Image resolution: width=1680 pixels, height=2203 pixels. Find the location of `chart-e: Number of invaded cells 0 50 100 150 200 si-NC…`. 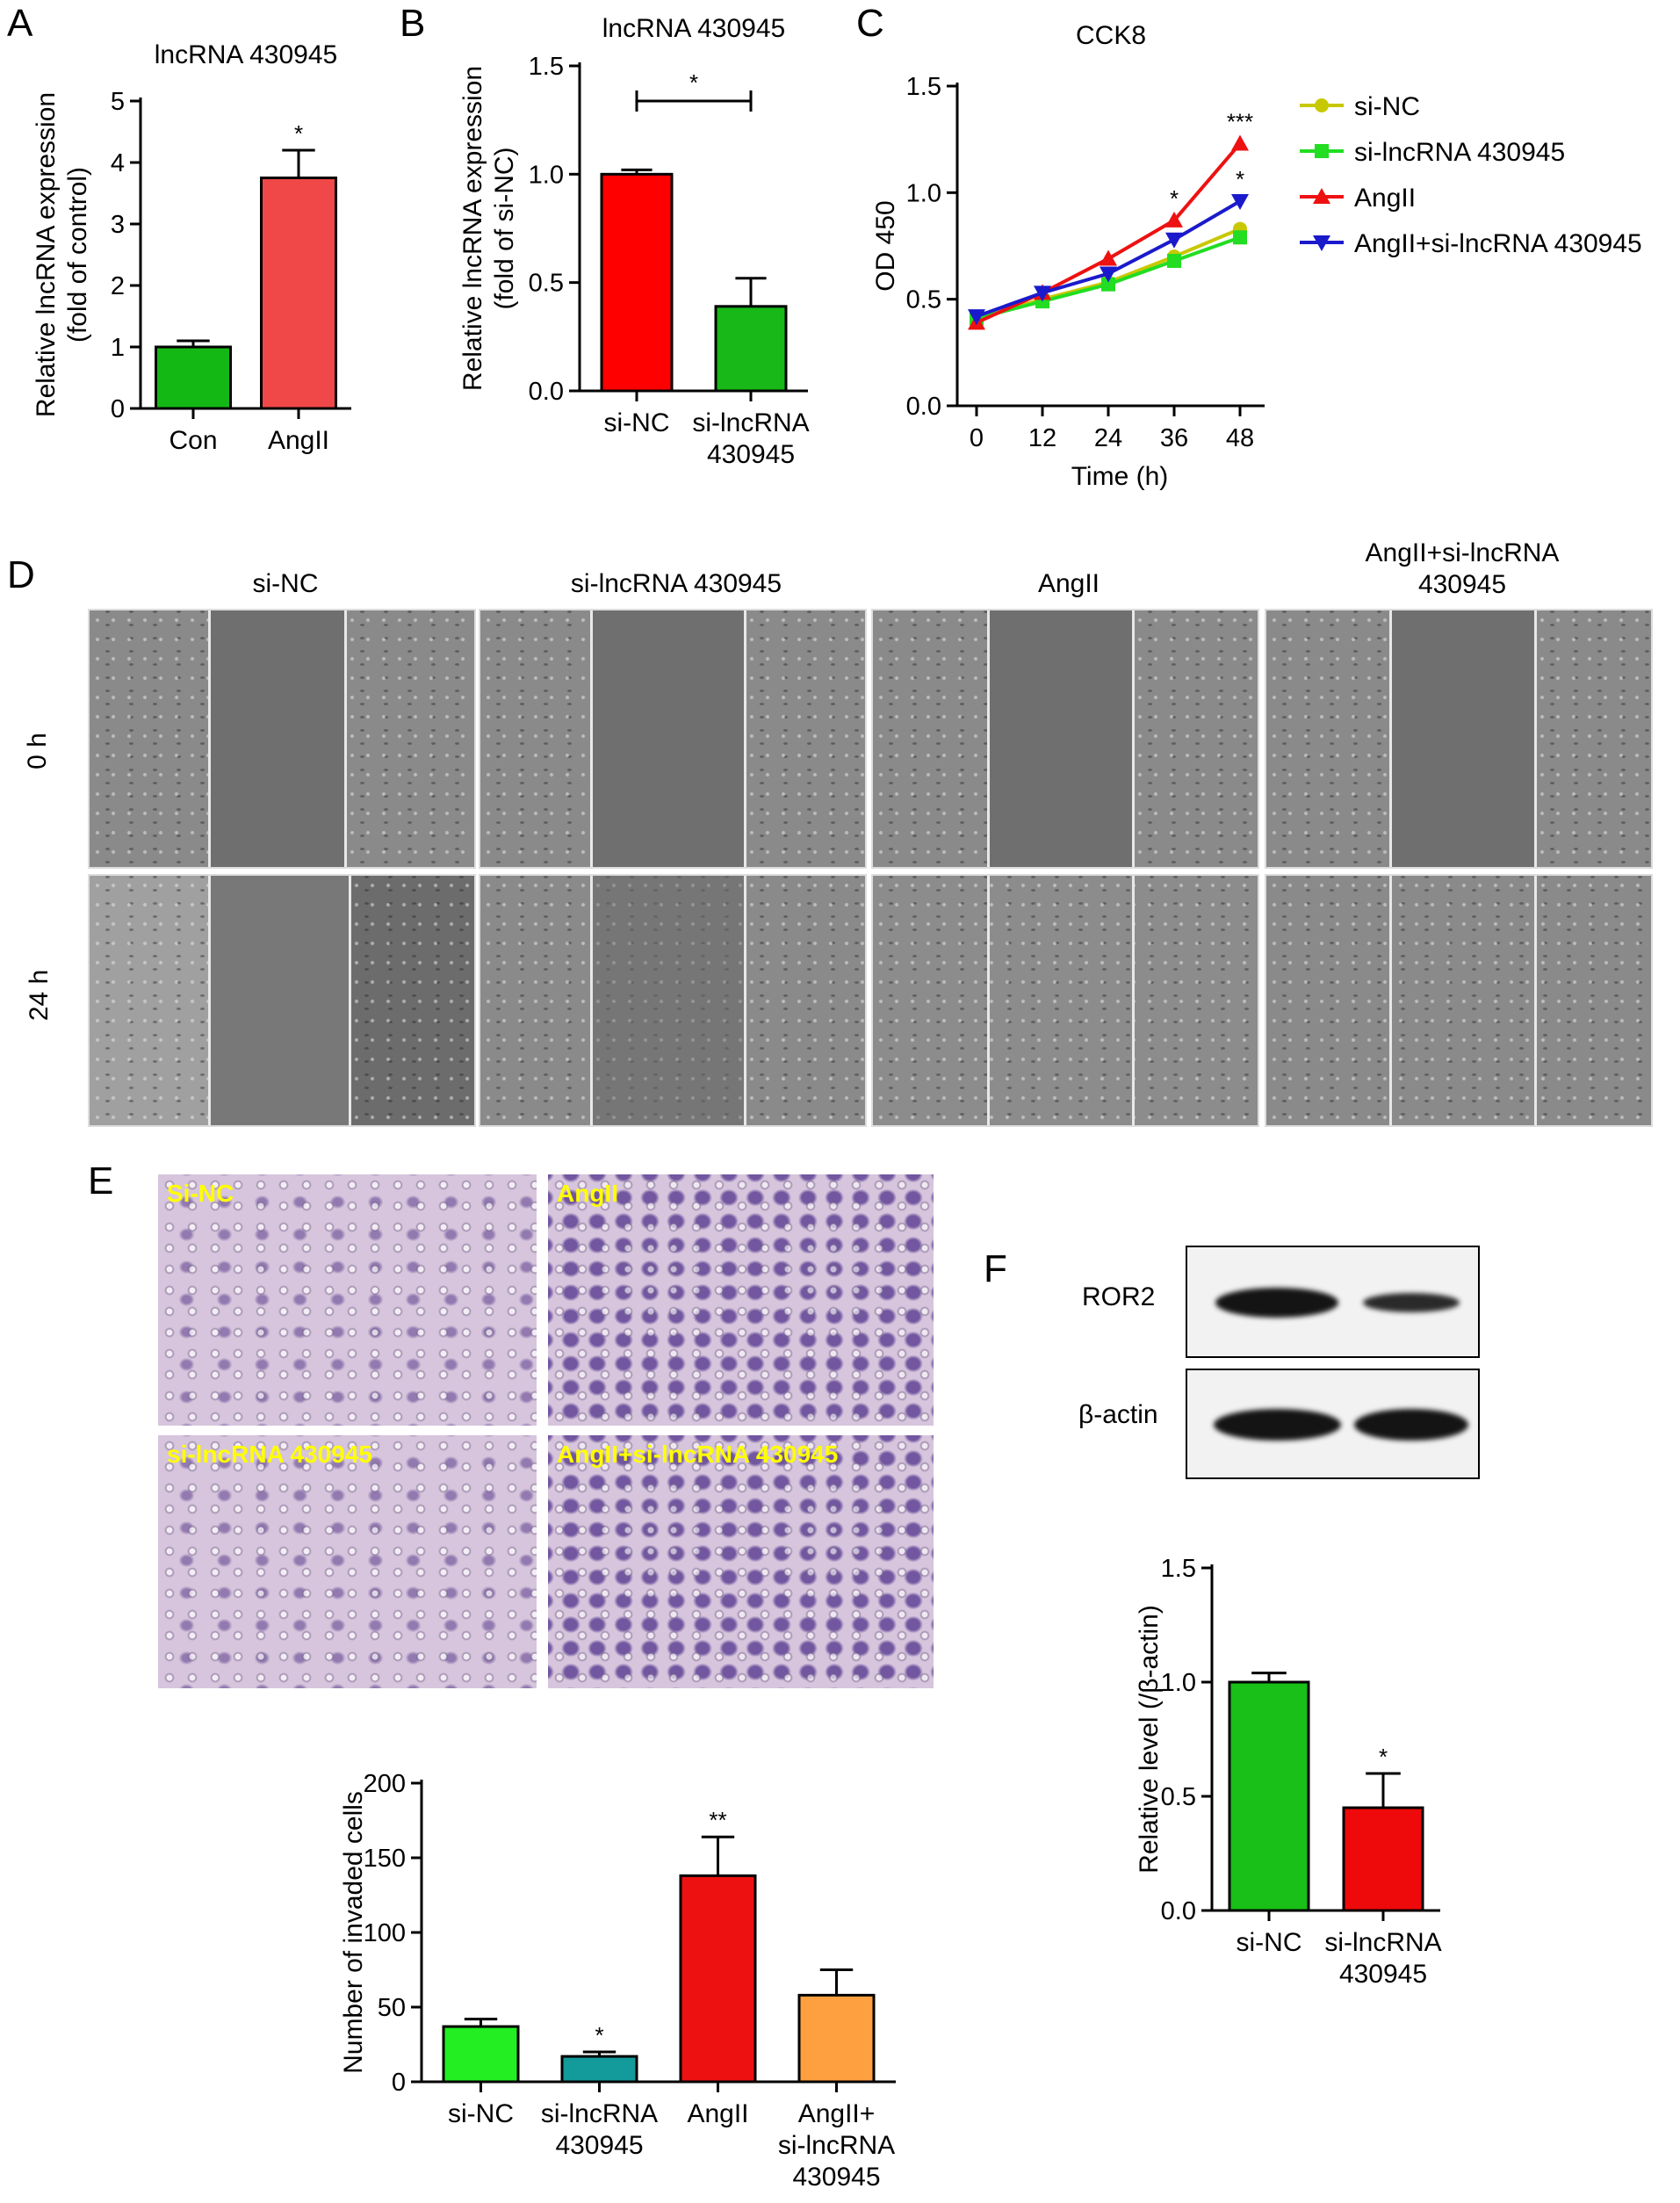

chart-e: Number of invaded cells 0 50 100 150 200 si-NC… is located at coordinates (617, 1981).